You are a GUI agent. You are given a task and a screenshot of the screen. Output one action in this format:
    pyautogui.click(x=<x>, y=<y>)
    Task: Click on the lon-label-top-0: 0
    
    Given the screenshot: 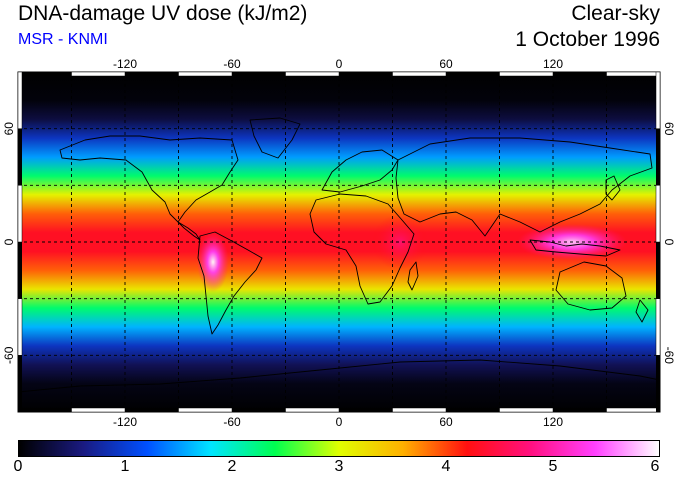 What is the action you would take?
    pyautogui.click(x=339, y=64)
    